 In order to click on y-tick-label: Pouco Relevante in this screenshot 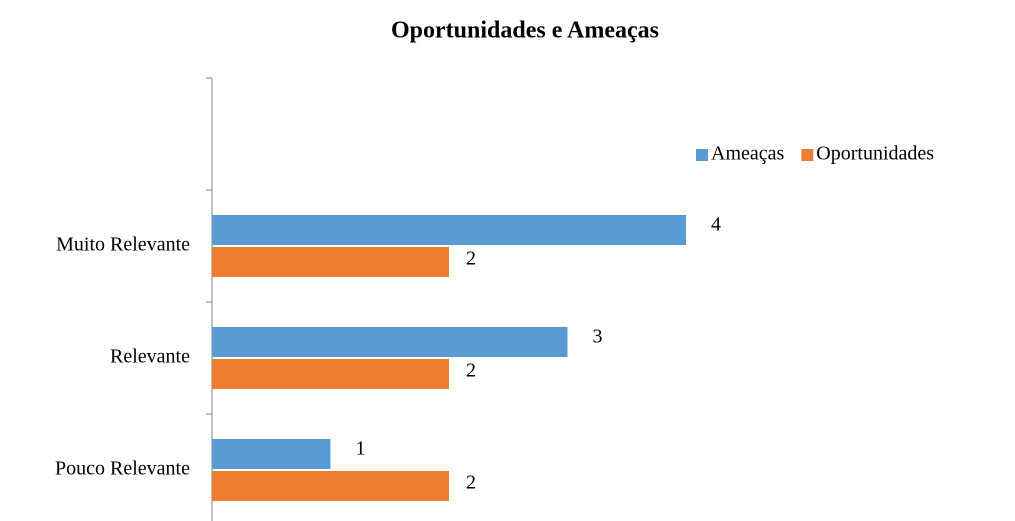, I will do `click(122, 469)`.